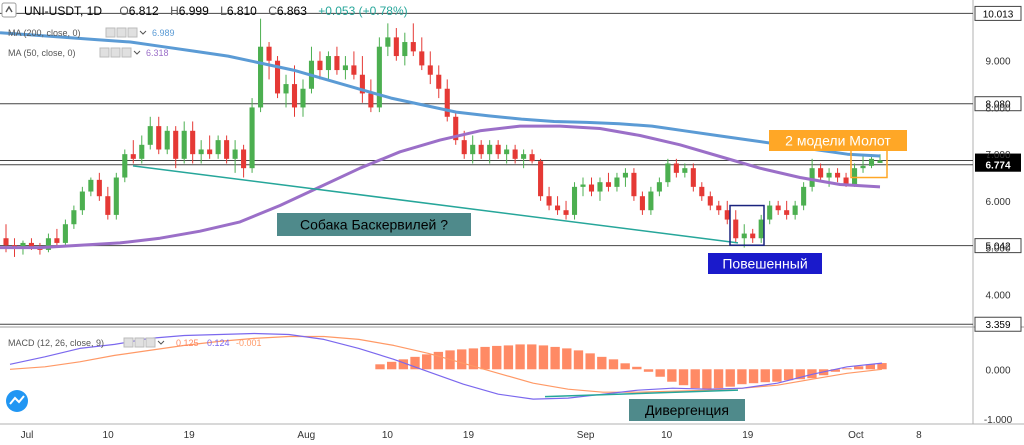  What do you see at coordinates (56, 343) in the screenshot?
I see `macd-label: MACD (12, 26, close, 9)` at bounding box center [56, 343].